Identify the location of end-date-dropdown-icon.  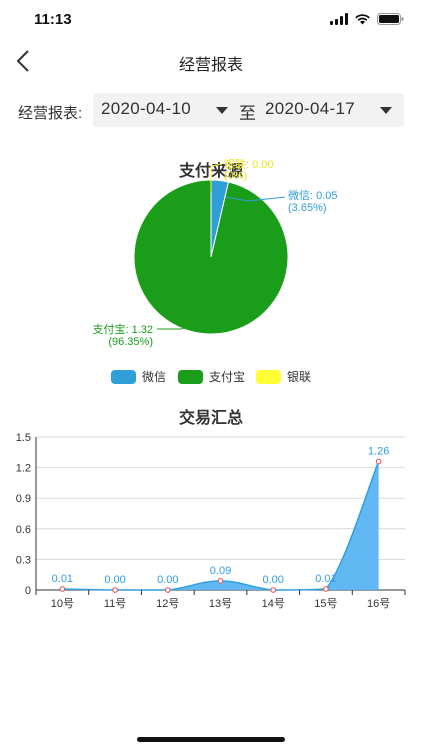
(386, 110).